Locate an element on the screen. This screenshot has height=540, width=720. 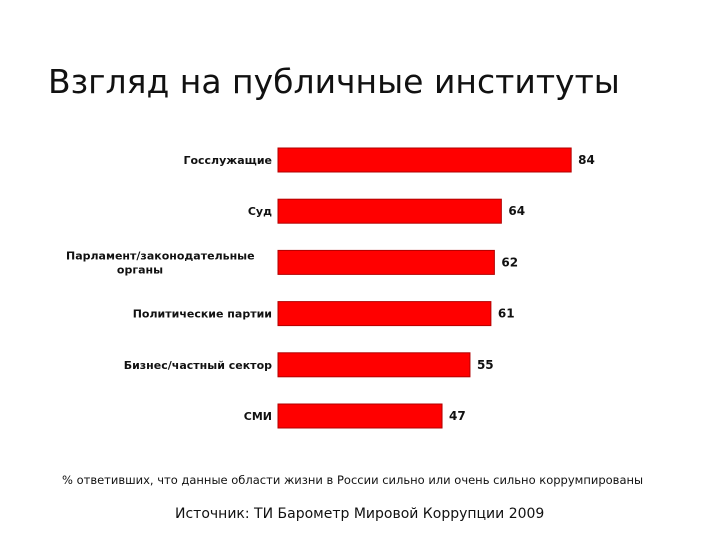
bar-value-label: 61 is located at coordinates (506, 314).